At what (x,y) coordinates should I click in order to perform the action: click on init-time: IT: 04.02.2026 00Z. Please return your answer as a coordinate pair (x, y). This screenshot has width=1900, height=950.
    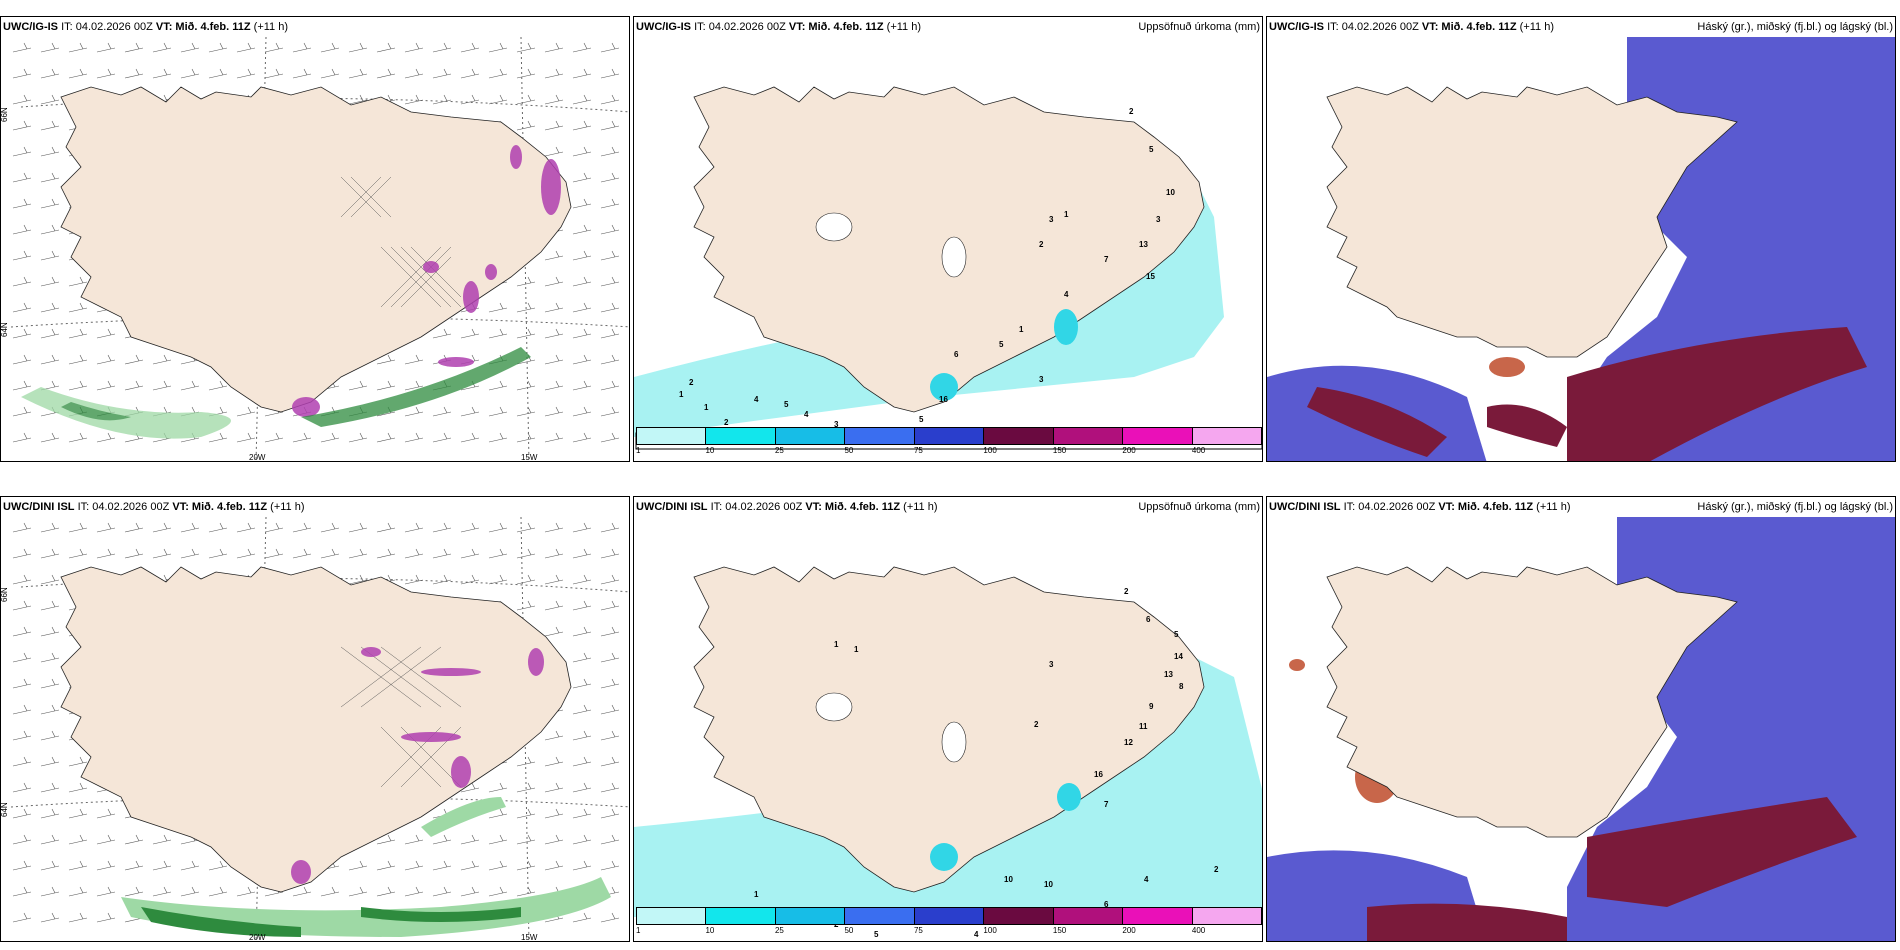
    Looking at the image, I should click on (1389, 507).